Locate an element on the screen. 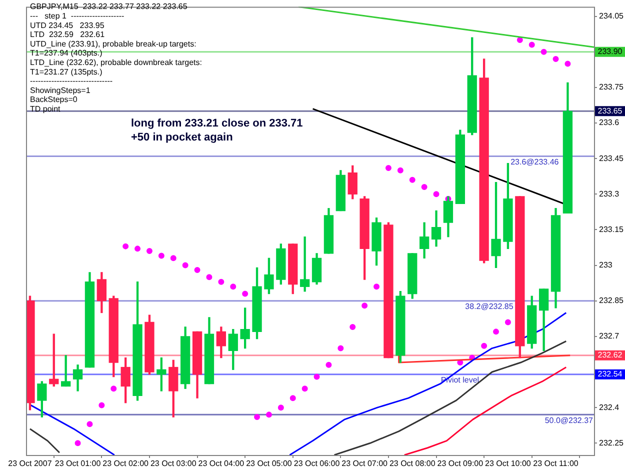 This screenshot has height=469, width=625. x-tick-label: 23 Oct 04:00 is located at coordinates (221, 463).